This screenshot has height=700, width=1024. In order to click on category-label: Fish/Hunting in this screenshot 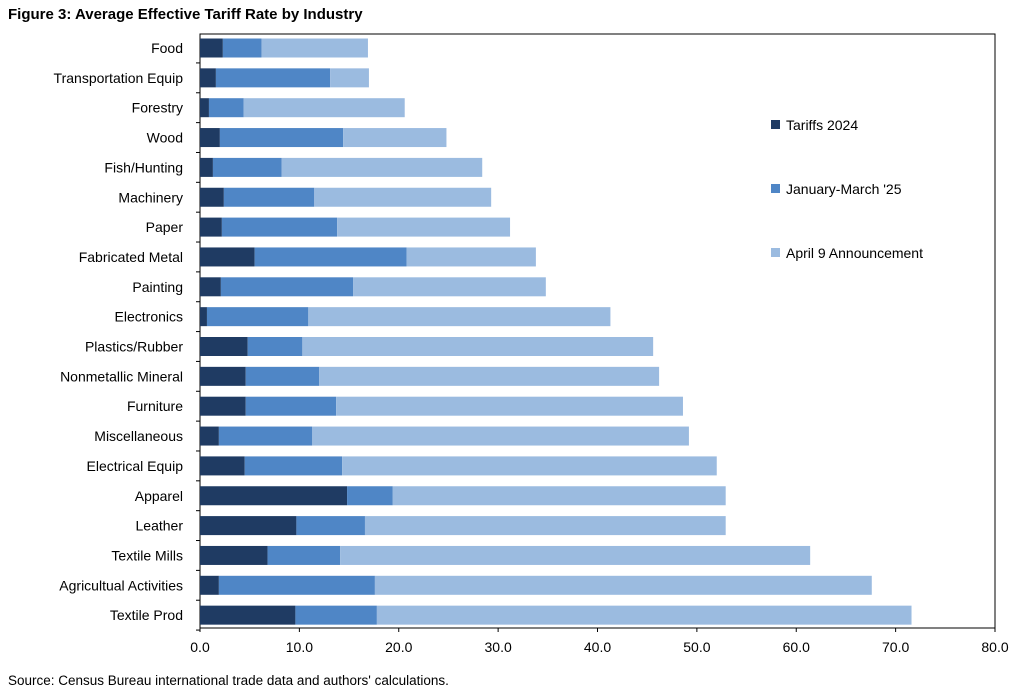, I will do `click(143, 167)`.